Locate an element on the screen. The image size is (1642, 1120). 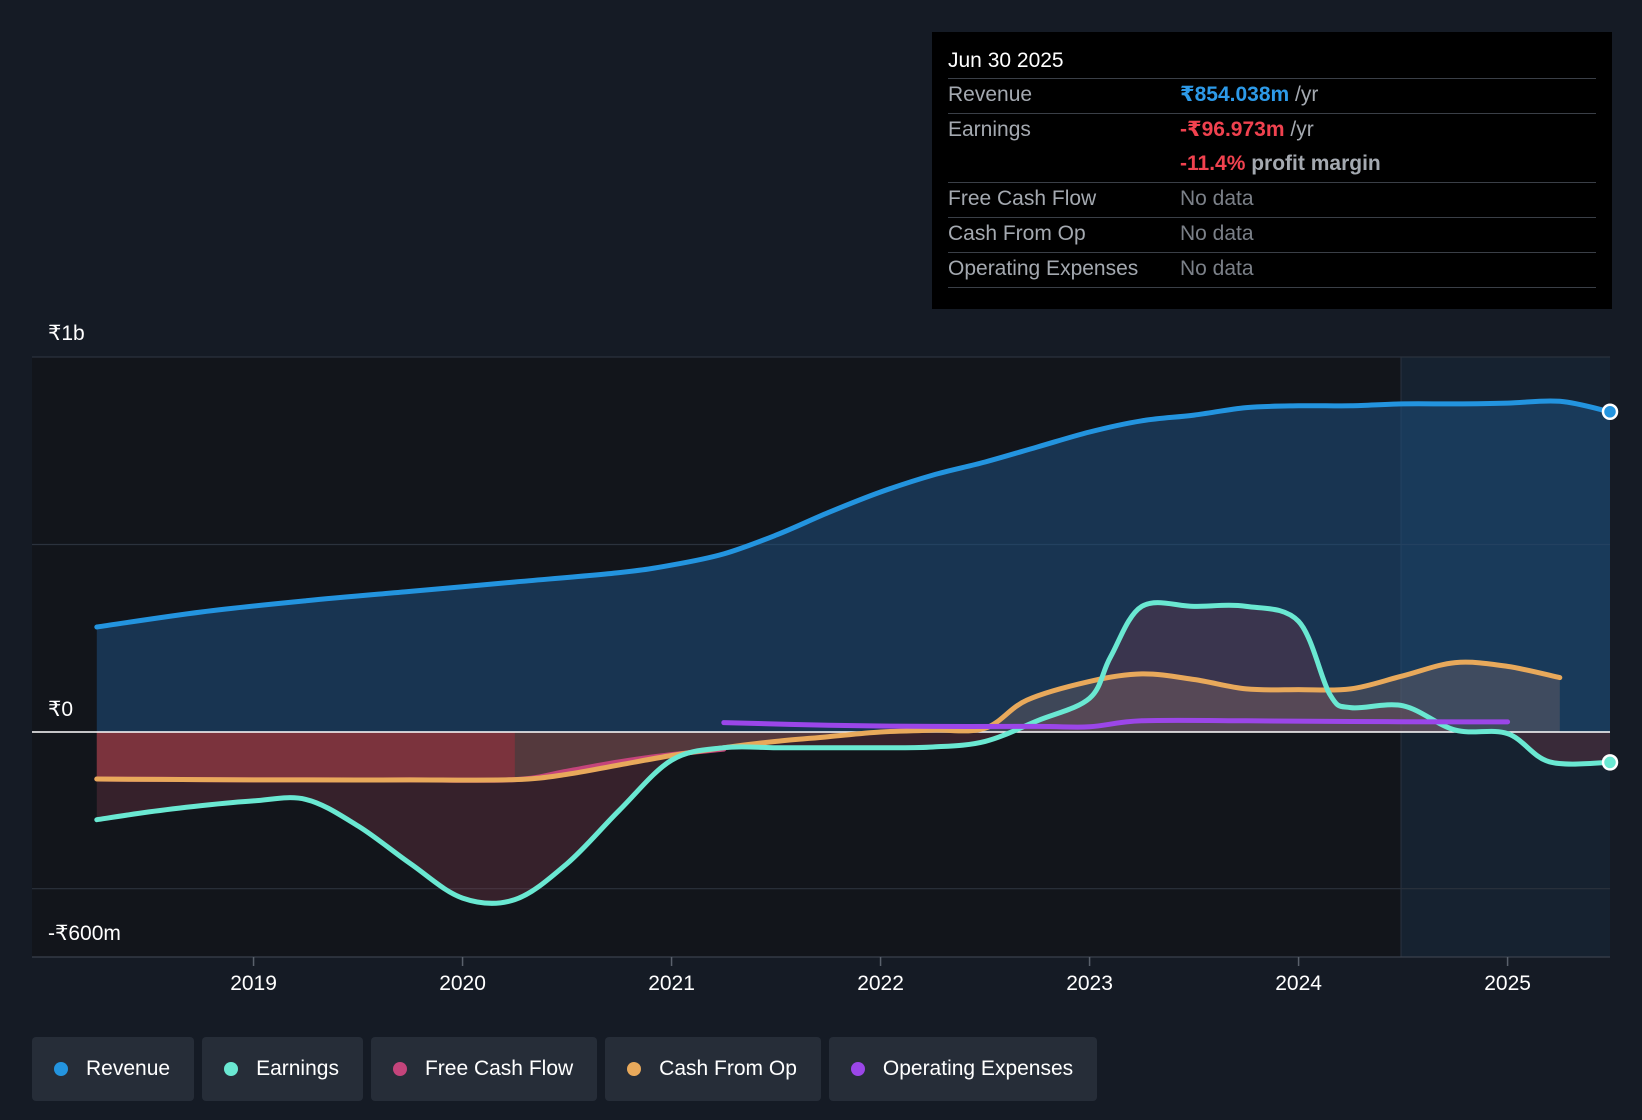
y-tick-label: ₹0 is located at coordinates (60, 709).